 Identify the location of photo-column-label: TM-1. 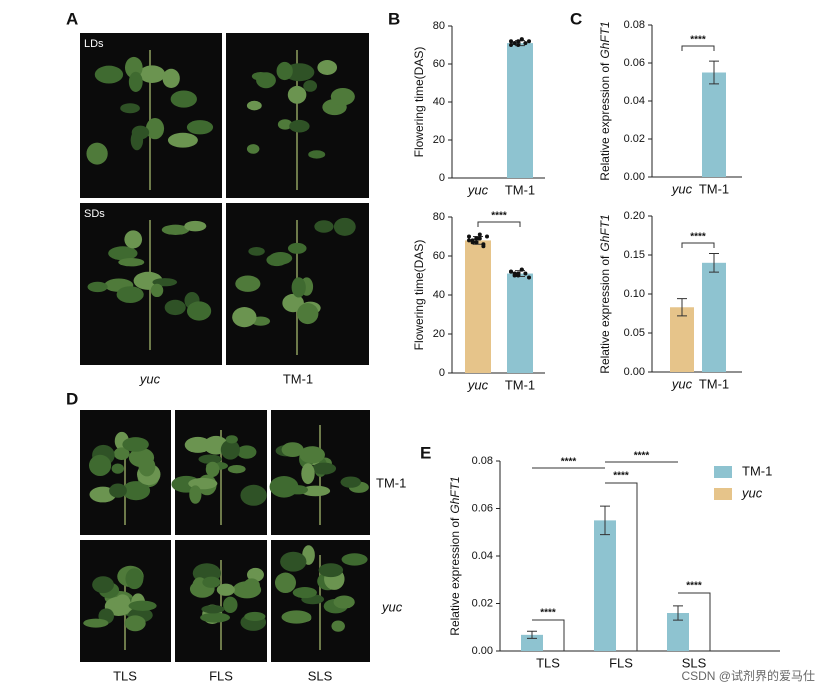
(298, 378).